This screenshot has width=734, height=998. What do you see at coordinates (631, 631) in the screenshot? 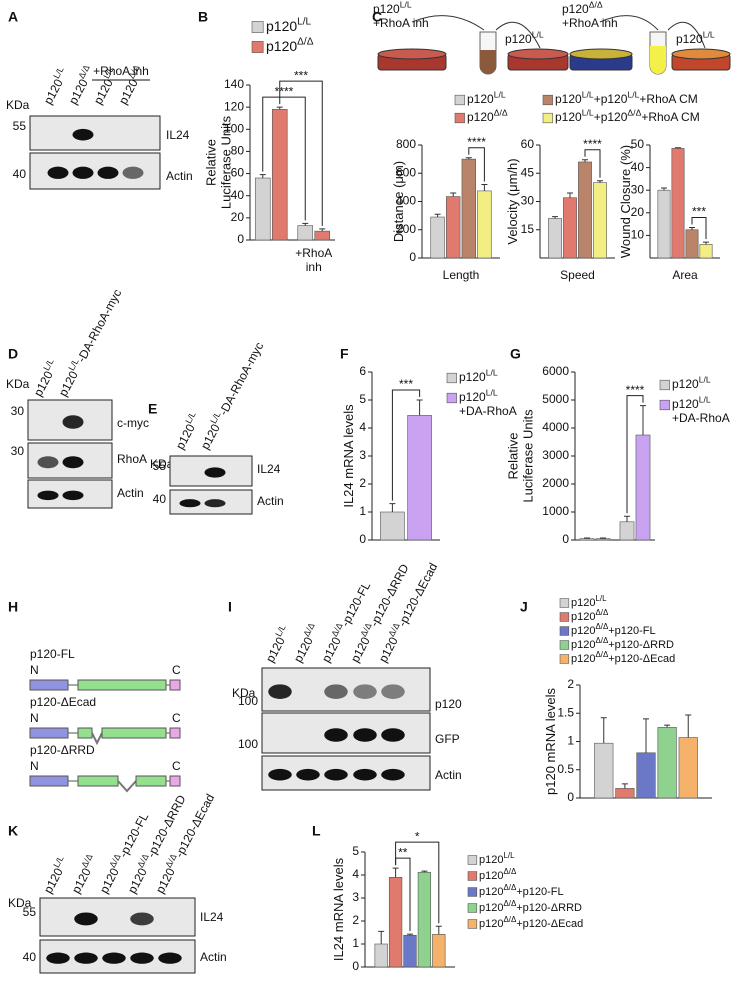
I see `label-part: +p120-FL` at bounding box center [631, 631].